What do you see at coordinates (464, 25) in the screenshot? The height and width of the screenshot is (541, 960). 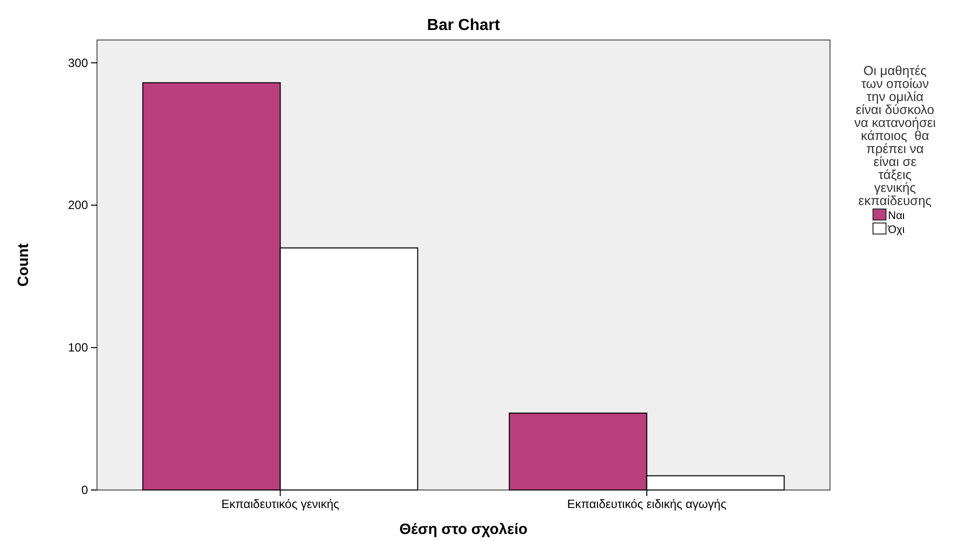 I see `chart-title: Bar Chart` at bounding box center [464, 25].